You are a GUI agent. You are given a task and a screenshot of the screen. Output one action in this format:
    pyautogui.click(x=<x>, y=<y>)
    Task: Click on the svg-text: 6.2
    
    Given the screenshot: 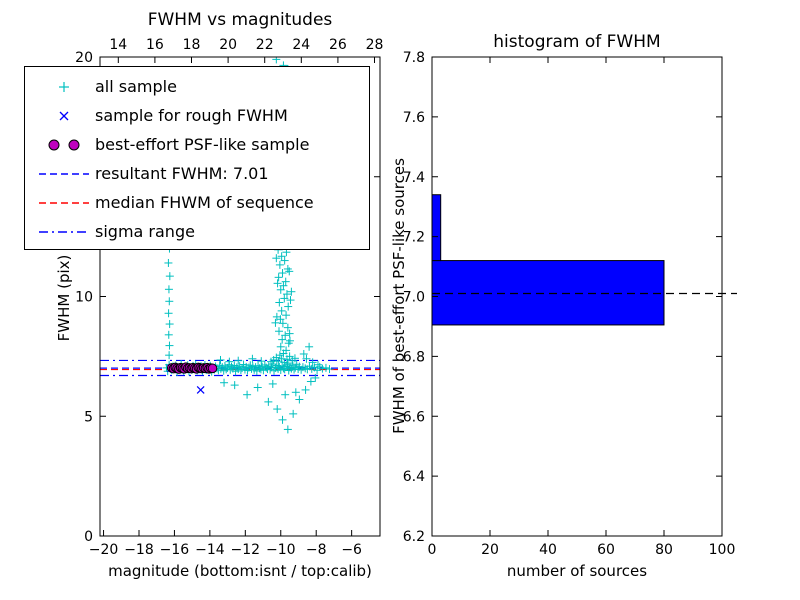 What is the action you would take?
    pyautogui.click(x=414, y=537)
    